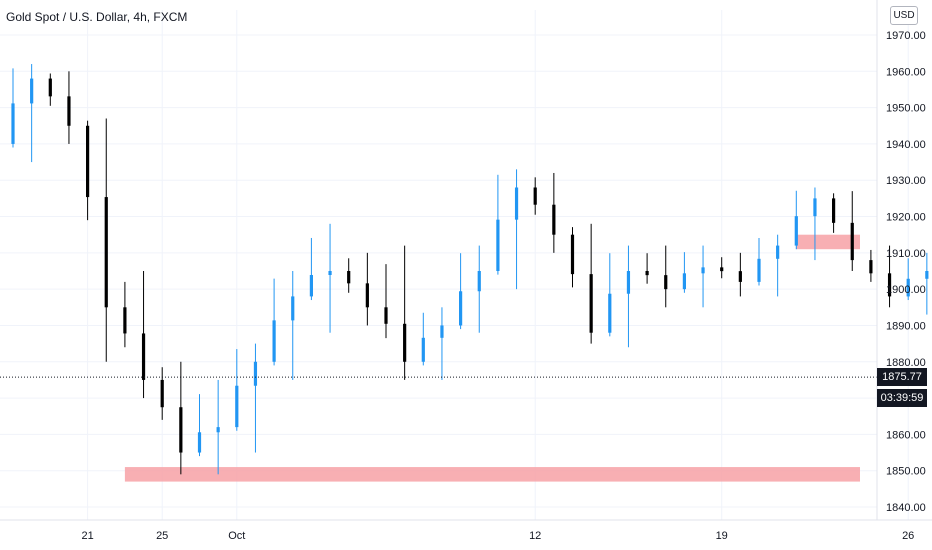 The width and height of the screenshot is (932, 550). I want to click on price-tick-label: 1920.00, so click(906, 218).